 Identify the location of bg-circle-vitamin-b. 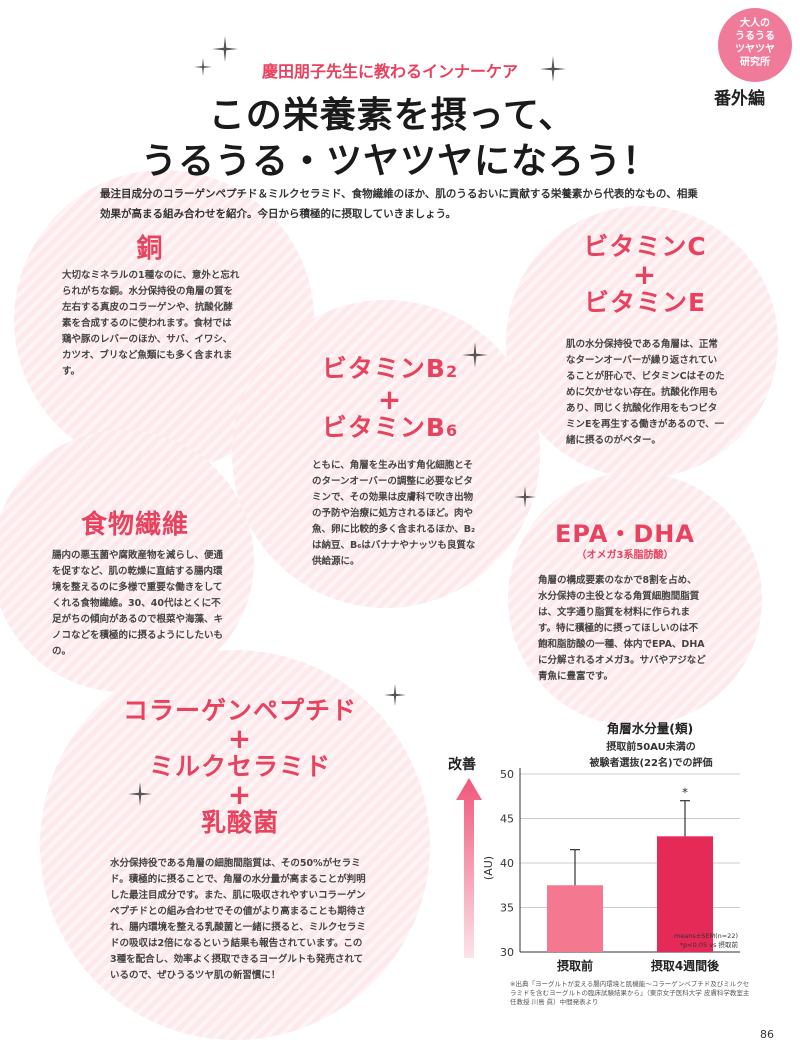
(386, 454).